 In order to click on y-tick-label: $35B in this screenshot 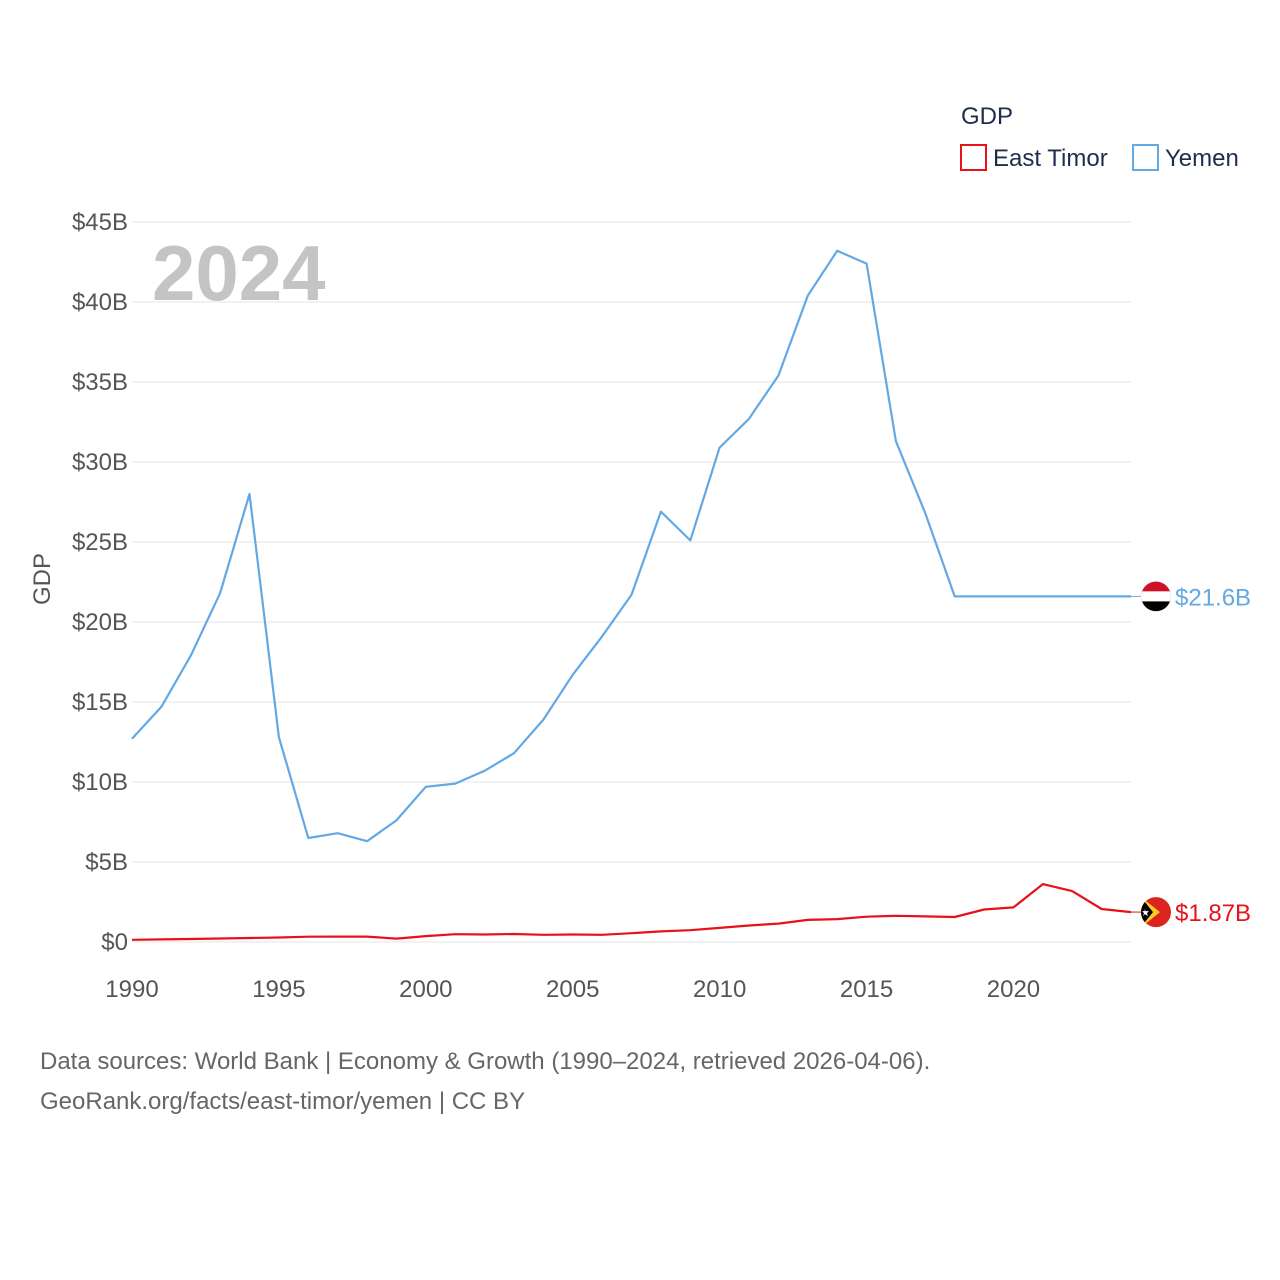, I will do `click(100, 382)`.